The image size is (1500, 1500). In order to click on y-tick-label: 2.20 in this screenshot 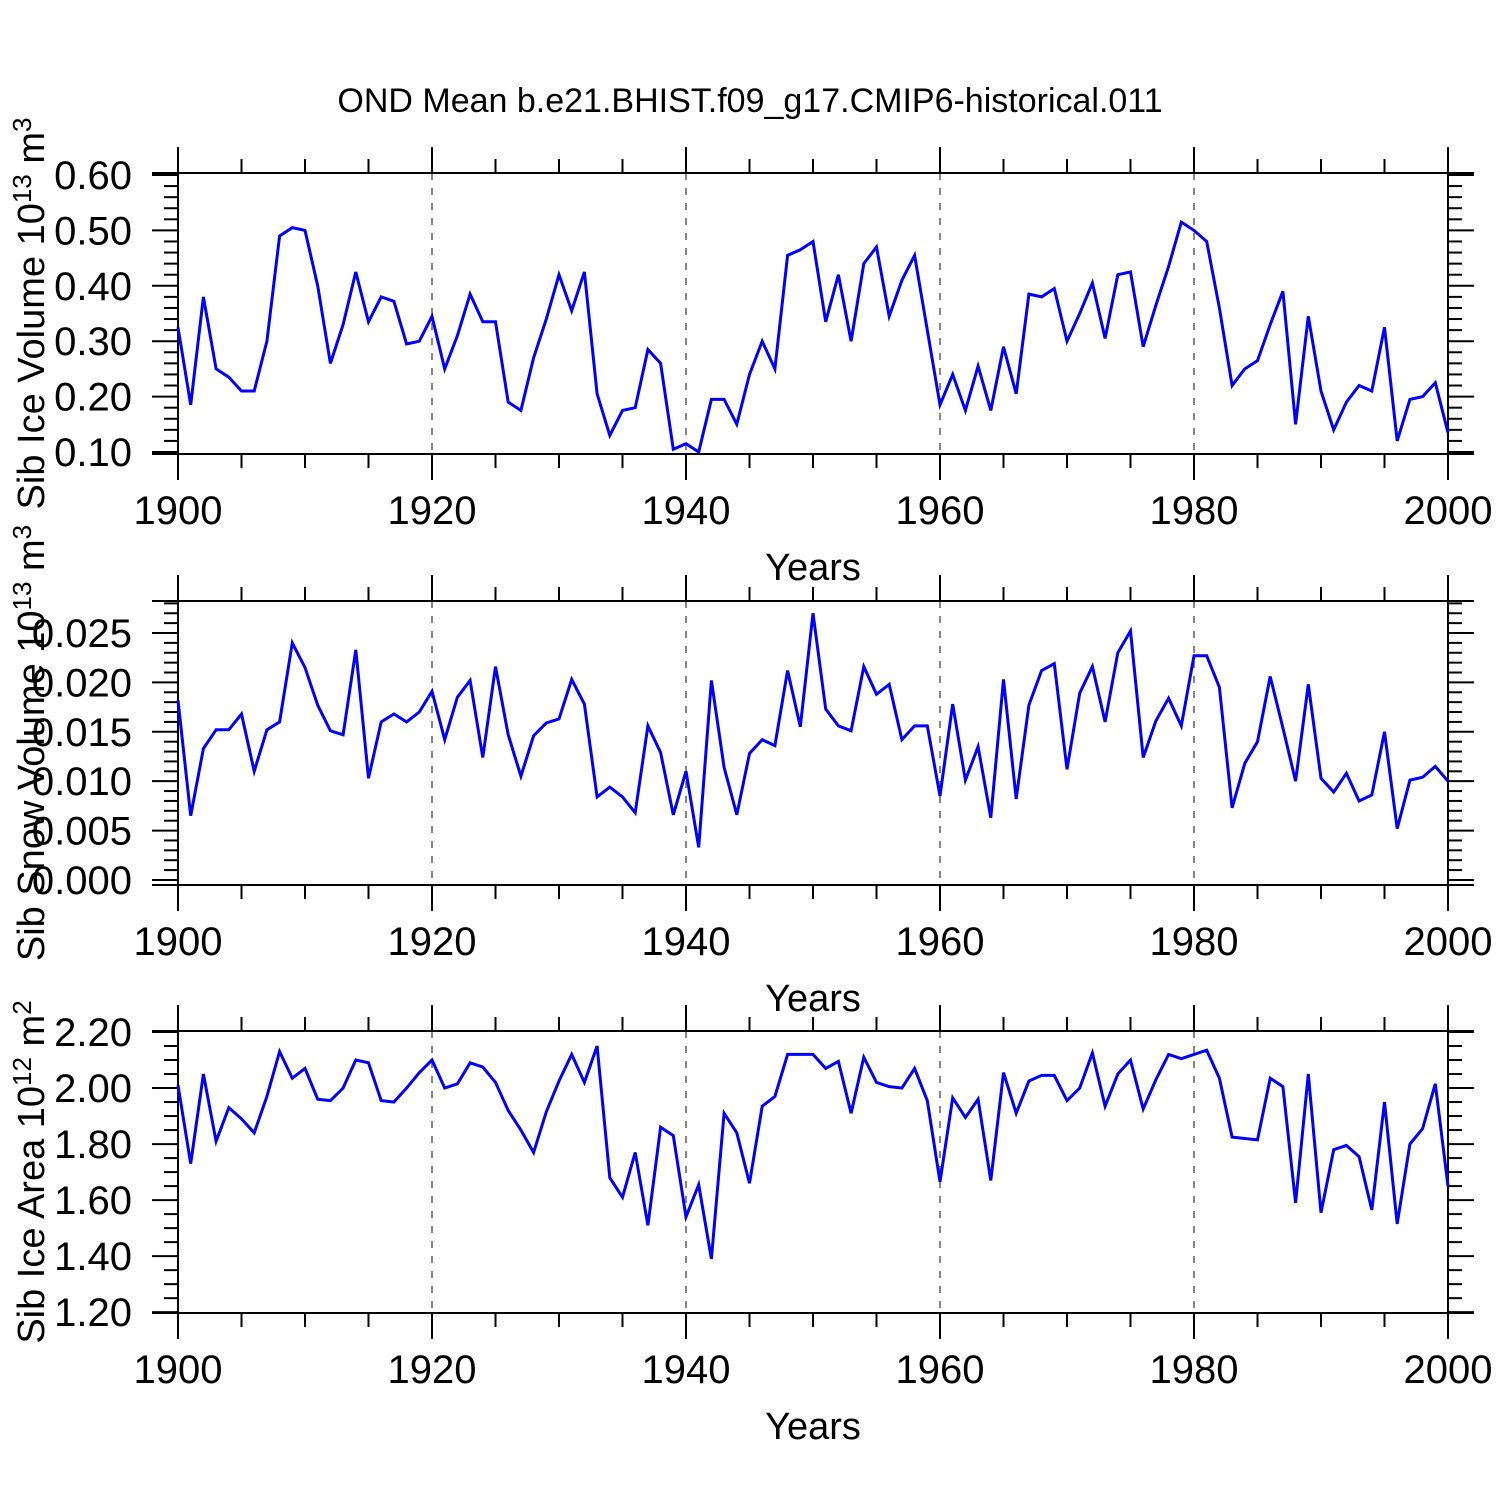, I will do `click(93, 1033)`.